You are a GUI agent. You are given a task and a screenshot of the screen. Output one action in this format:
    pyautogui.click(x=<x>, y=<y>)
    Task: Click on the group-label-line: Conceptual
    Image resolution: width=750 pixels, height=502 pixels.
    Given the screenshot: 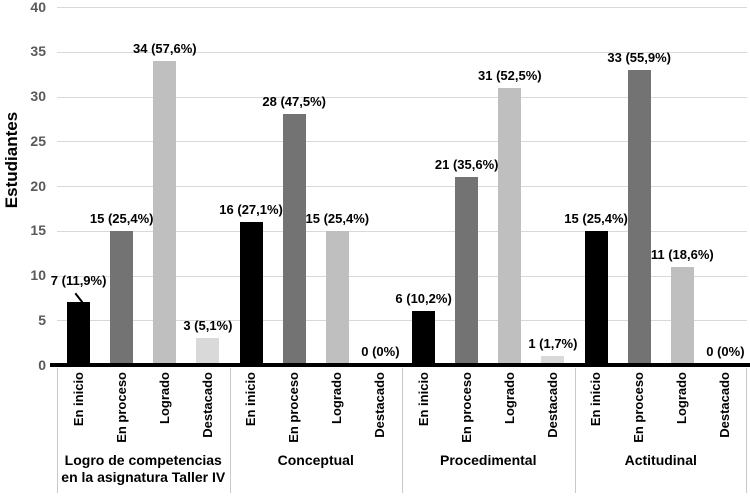 What is the action you would take?
    pyautogui.click(x=315, y=460)
    